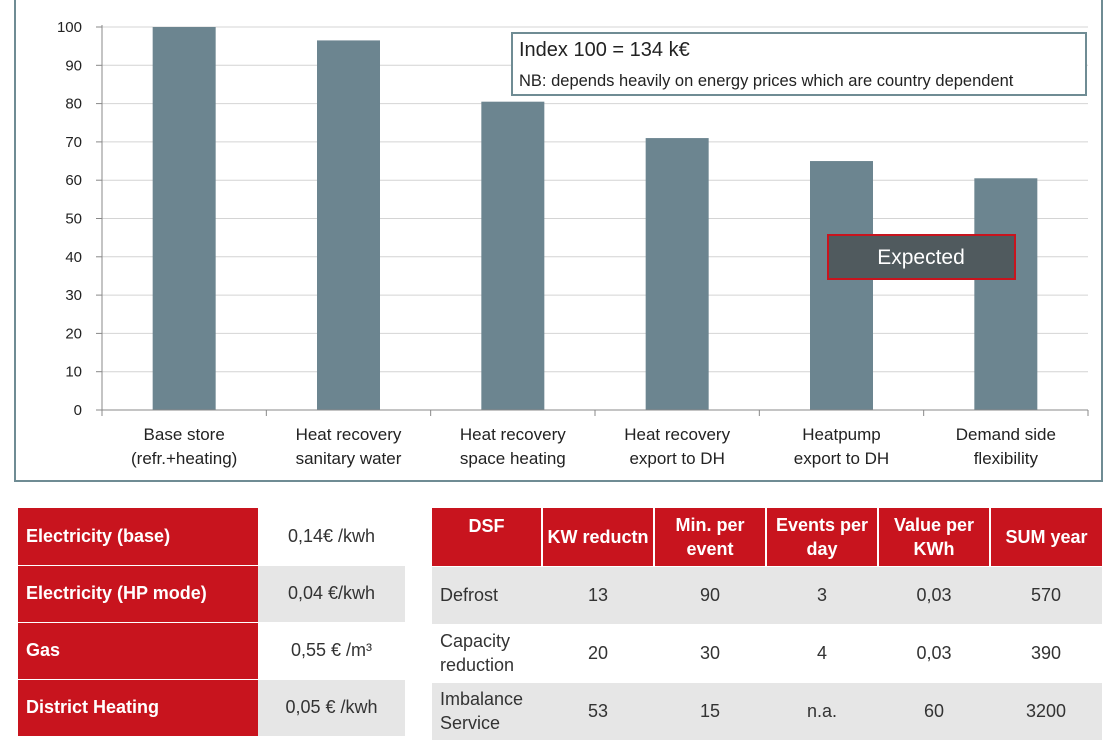 This screenshot has width=1120, height=747. Describe the element at coordinates (598, 652) in the screenshot. I see `dsf-cell: 20` at that location.